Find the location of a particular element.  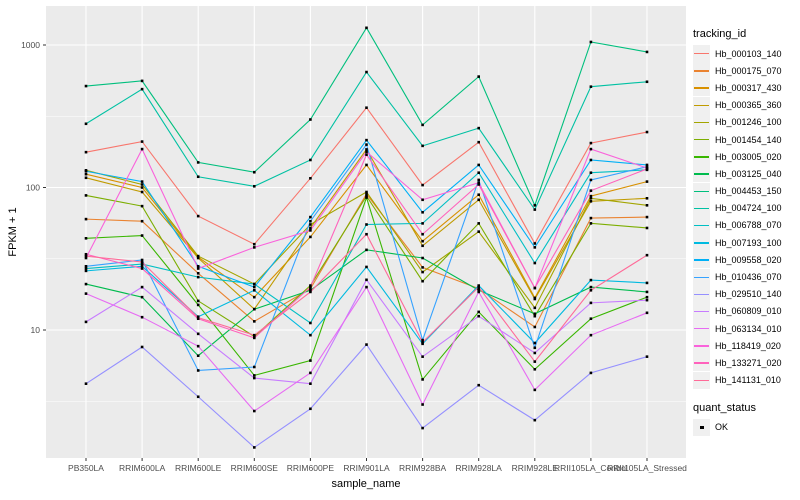

black-square-point-icon is located at coordinates (702, 427).